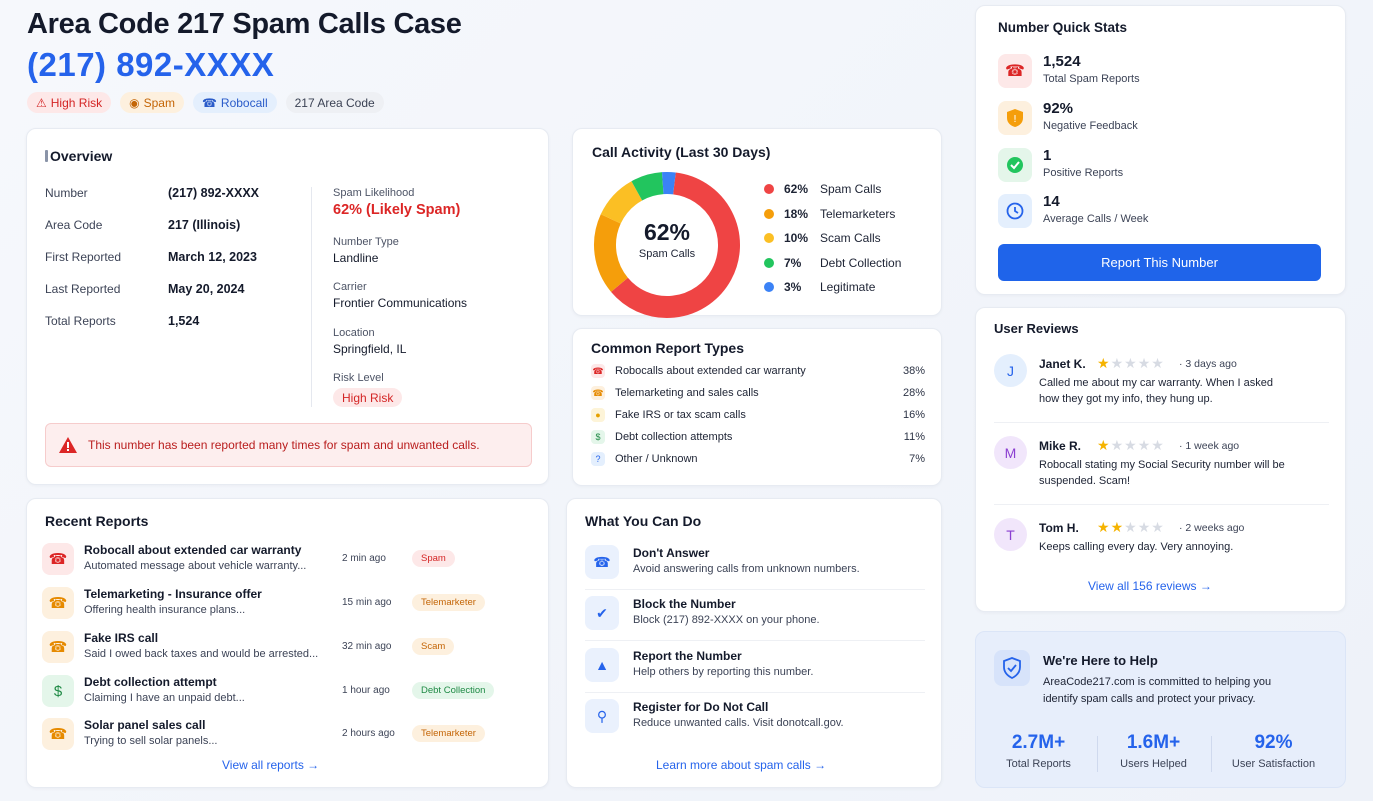 This screenshot has width=1373, height=801. What do you see at coordinates (848, 287) in the screenshot?
I see `legend-label: Legitimate` at bounding box center [848, 287].